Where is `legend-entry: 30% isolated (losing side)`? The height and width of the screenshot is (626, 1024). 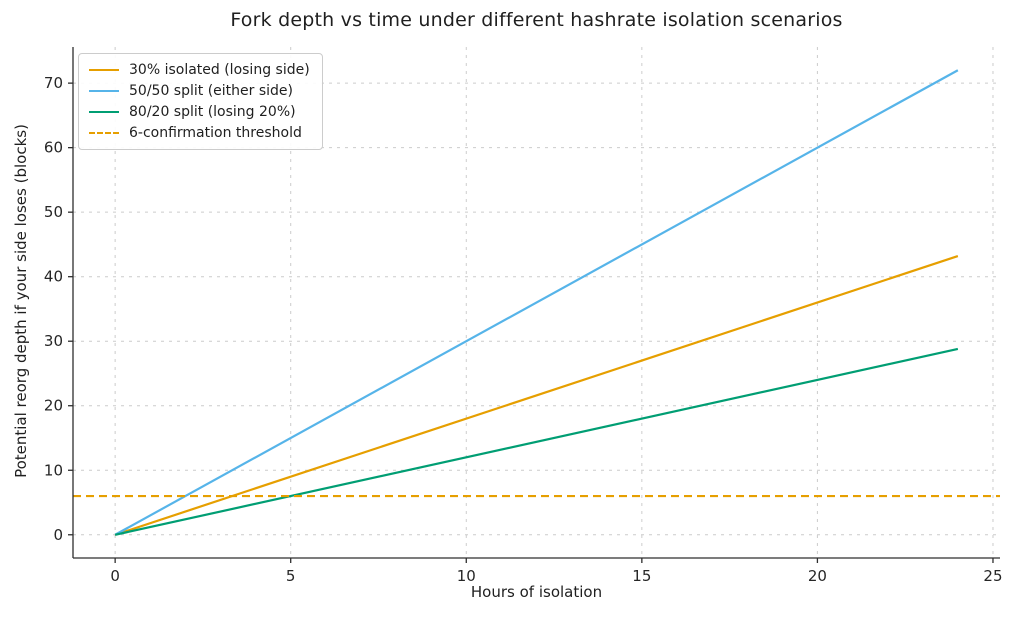 legend-entry: 30% isolated (losing side) is located at coordinates (199, 70).